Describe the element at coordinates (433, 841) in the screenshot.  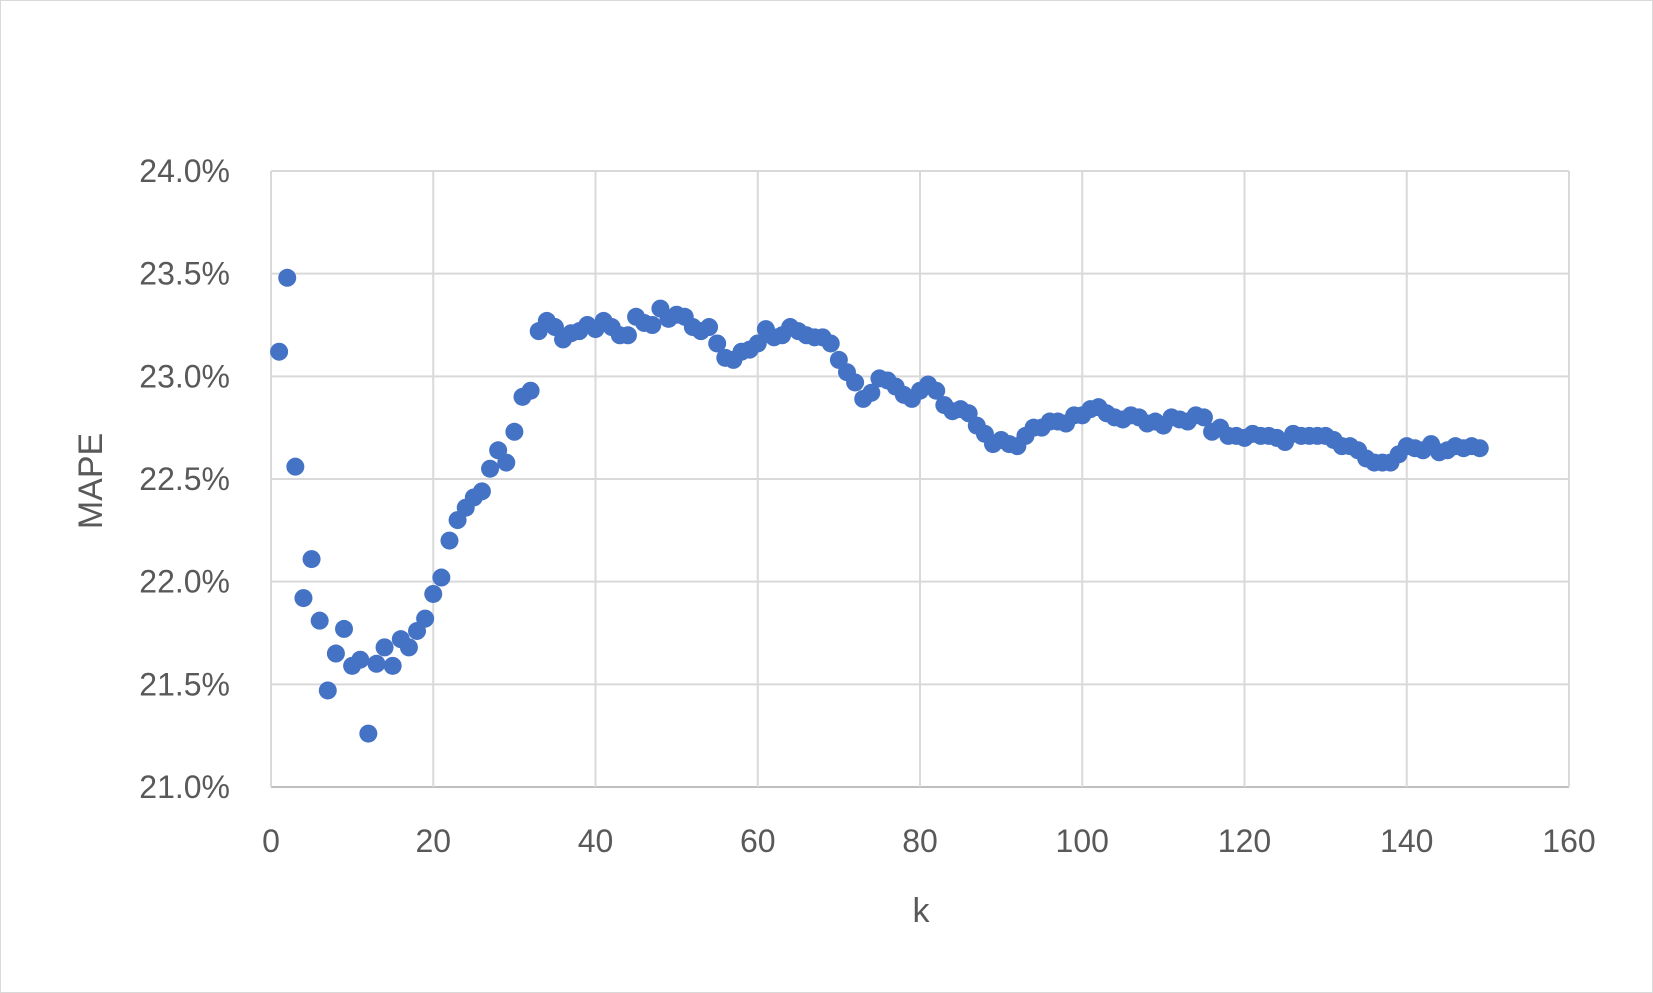
I see `x-tick-label: 20` at that location.